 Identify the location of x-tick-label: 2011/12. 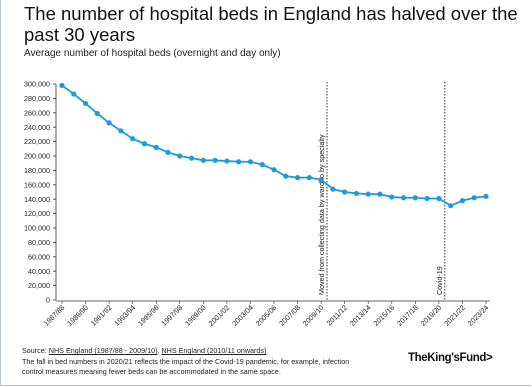
(337, 315).